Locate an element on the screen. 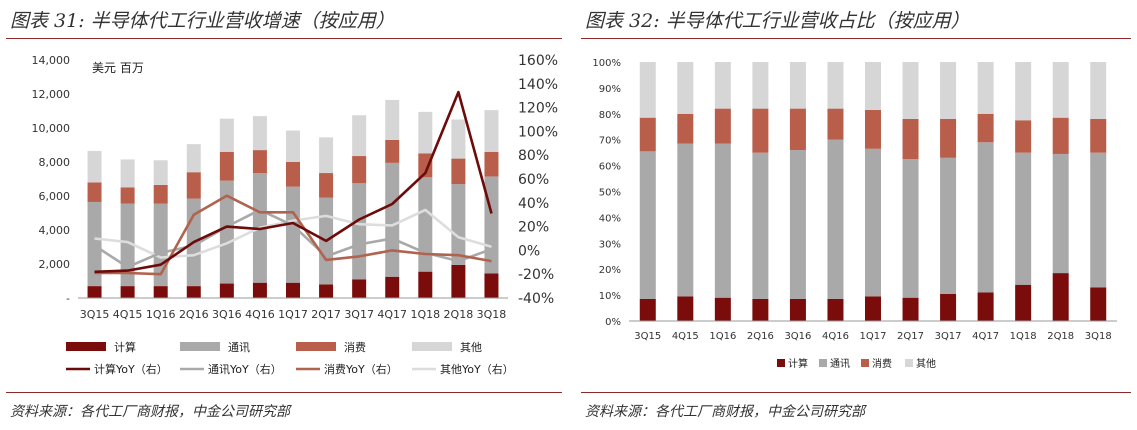 The height and width of the screenshot is (430, 1137). y-tick-label: 80% is located at coordinates (610, 115).